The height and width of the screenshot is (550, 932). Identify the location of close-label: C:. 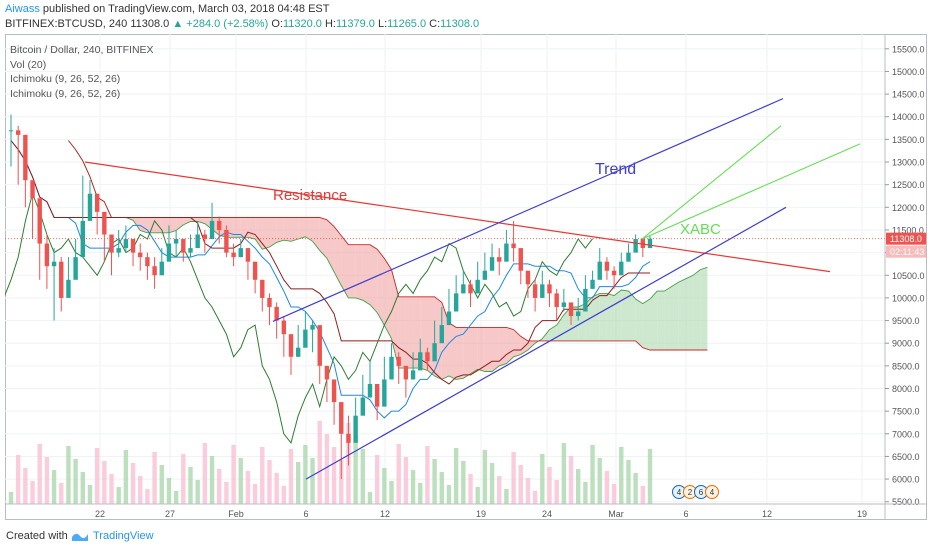
(435, 24).